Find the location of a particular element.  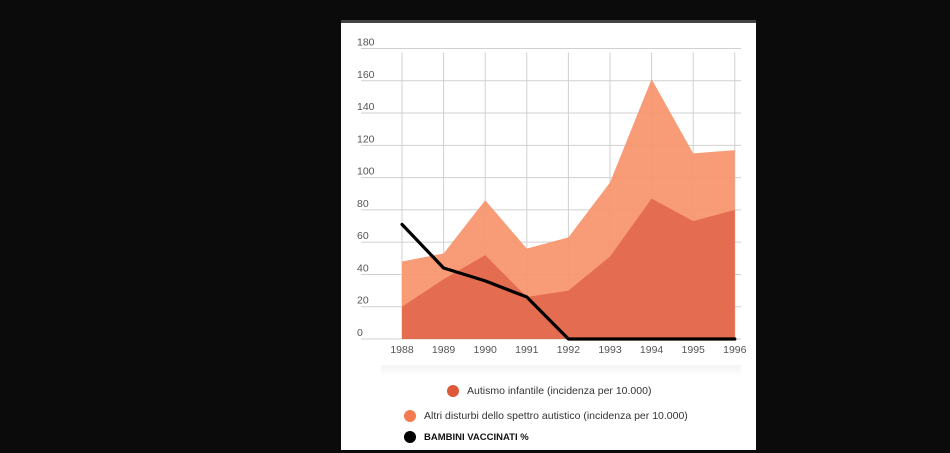

series-area-autismo is located at coordinates (568, 268).